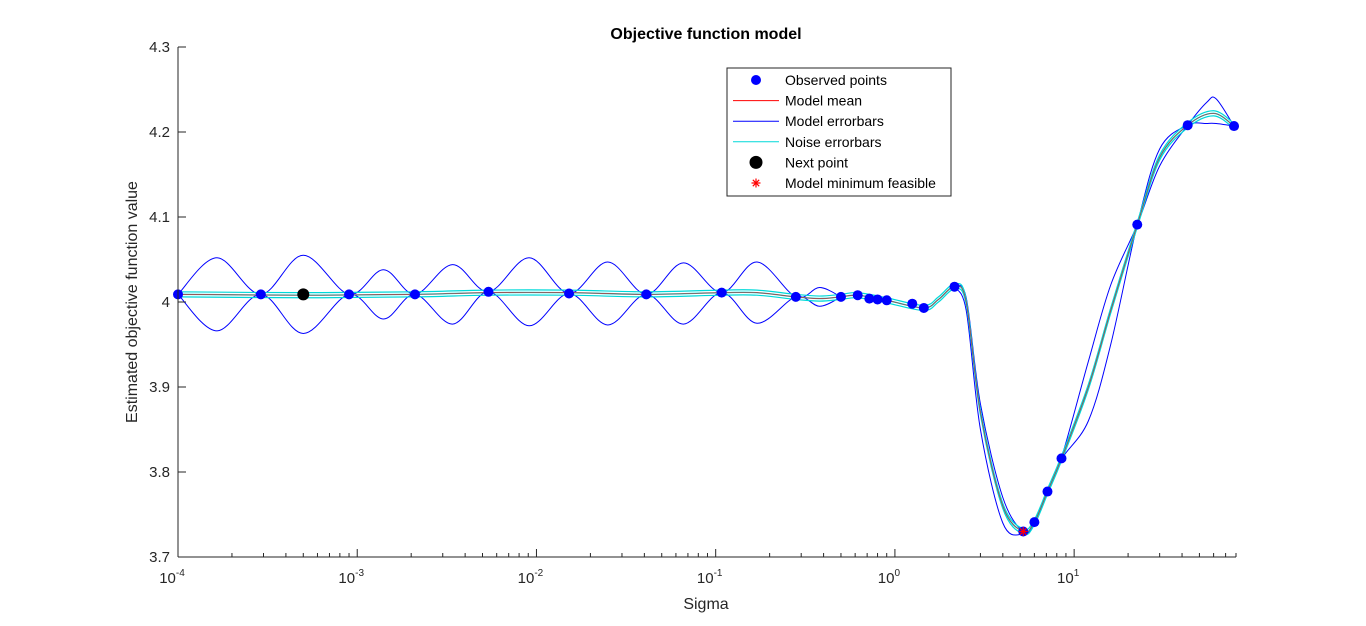 This screenshot has width=1366, height=626. Describe the element at coordinates (833, 142) in the screenshot. I see `legend-label: Noise errorbars` at that location.